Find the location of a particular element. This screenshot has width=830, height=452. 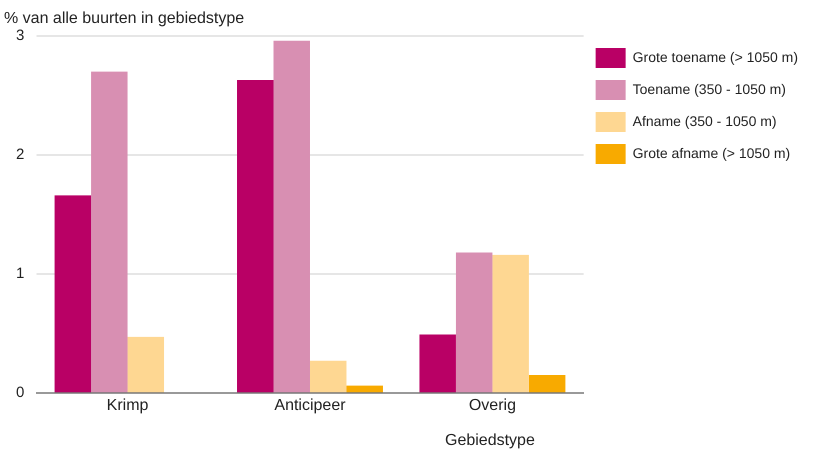

y-tick-label: 3 is located at coordinates (20, 35).